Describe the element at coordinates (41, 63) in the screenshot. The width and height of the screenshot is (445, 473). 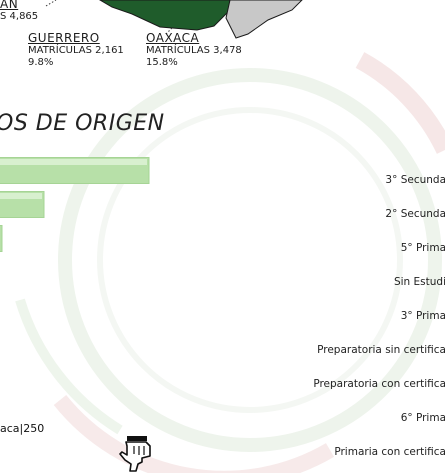
I see `state-percentage: 9.8%` at that location.